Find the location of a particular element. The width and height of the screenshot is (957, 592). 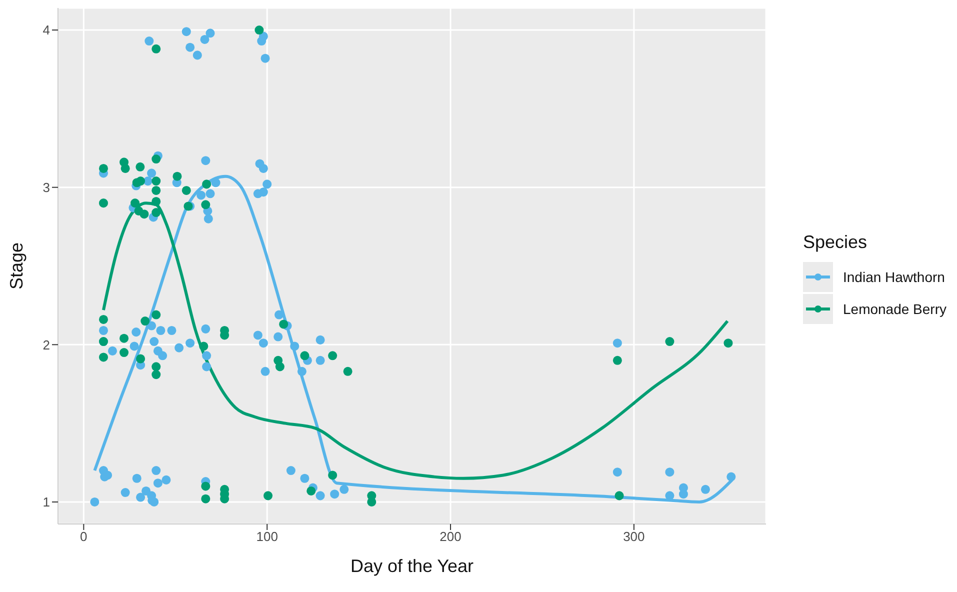

legend-label: Lemonade Berry is located at coordinates (895, 309).